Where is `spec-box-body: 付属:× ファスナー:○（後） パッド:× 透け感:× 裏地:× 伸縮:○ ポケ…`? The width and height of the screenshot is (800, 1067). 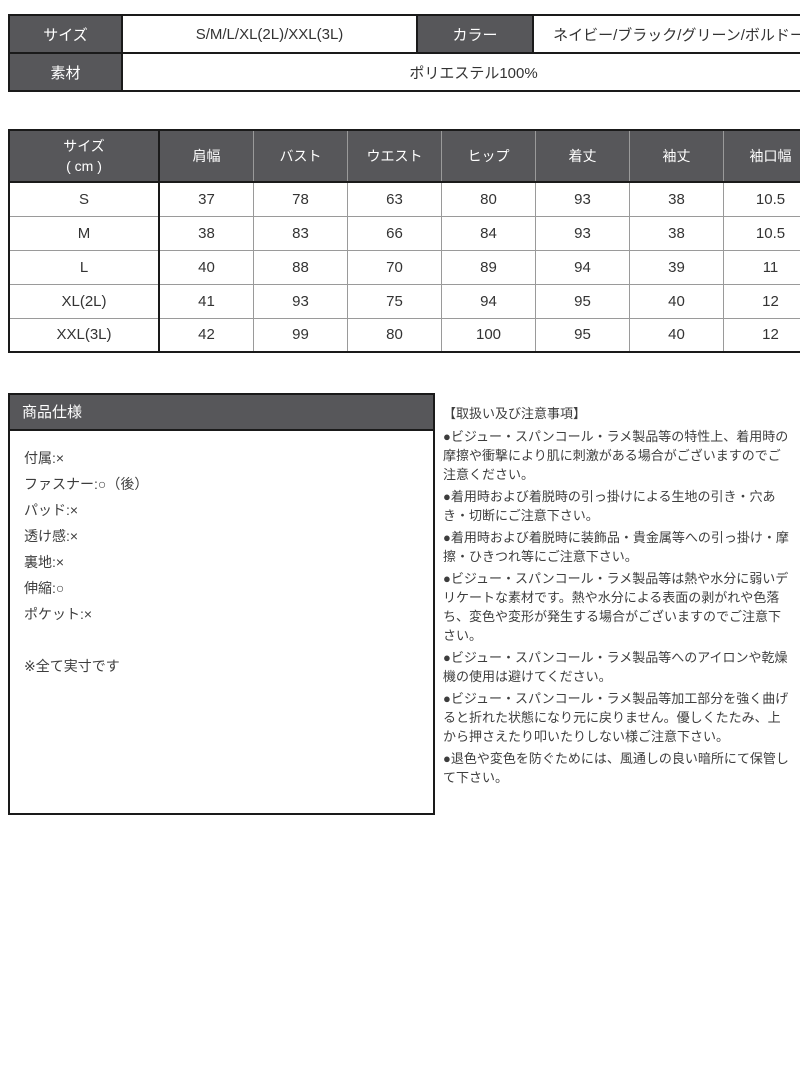 spec-box-body: 付属:× ファスナー:○（後） パッド:× 透け感:× 裏地:× 伸縮:○ ポケ… is located at coordinates (221, 562).